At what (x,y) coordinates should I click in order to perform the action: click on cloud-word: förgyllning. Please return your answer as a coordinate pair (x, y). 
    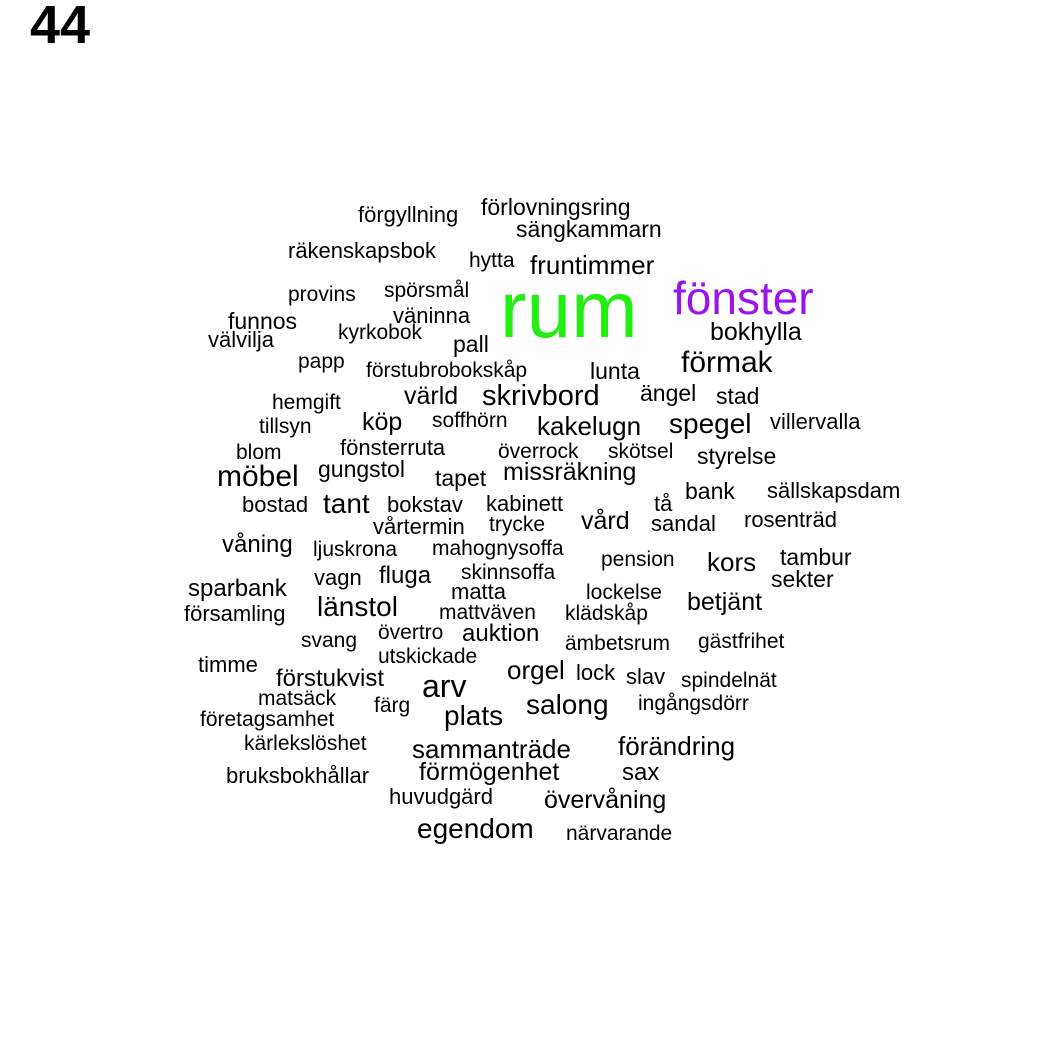
    Looking at the image, I should click on (408, 214).